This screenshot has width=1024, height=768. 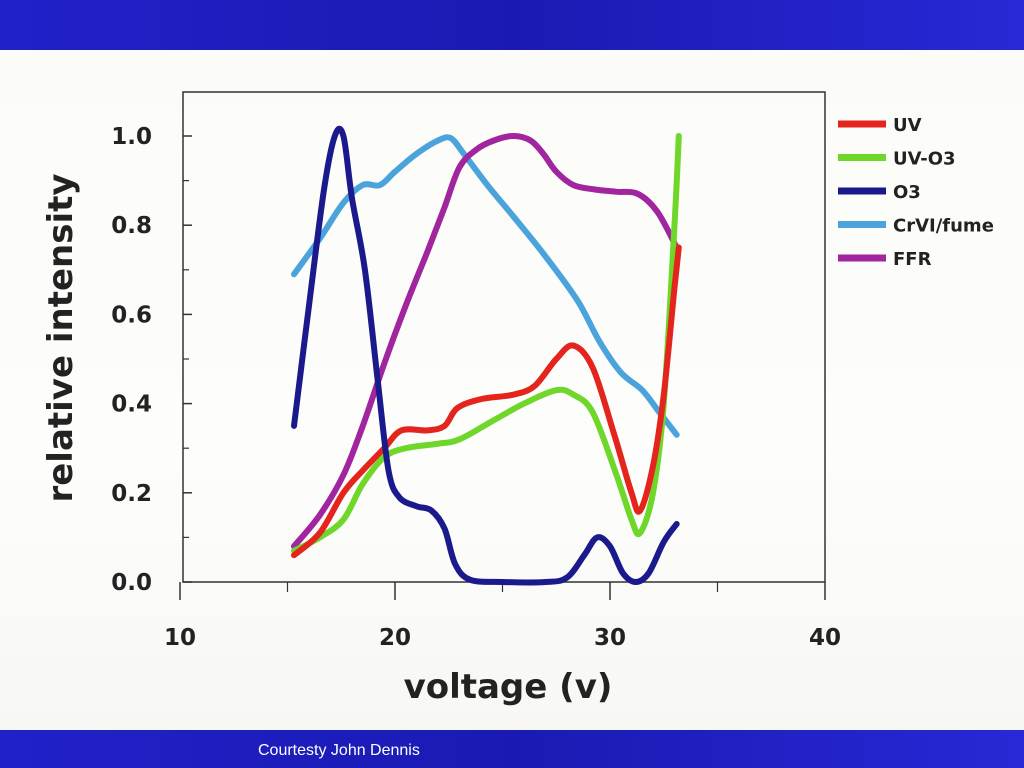 What do you see at coordinates (907, 125) in the screenshot?
I see `legend-label: UV` at bounding box center [907, 125].